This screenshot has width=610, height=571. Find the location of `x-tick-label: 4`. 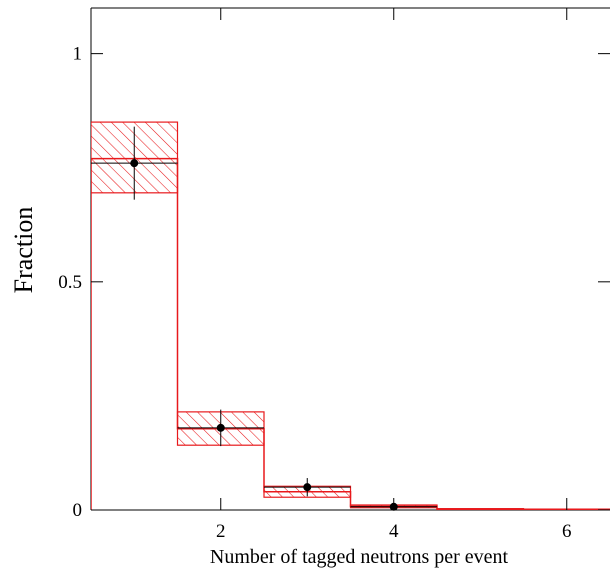

x-tick-label: 4 is located at coordinates (394, 531).